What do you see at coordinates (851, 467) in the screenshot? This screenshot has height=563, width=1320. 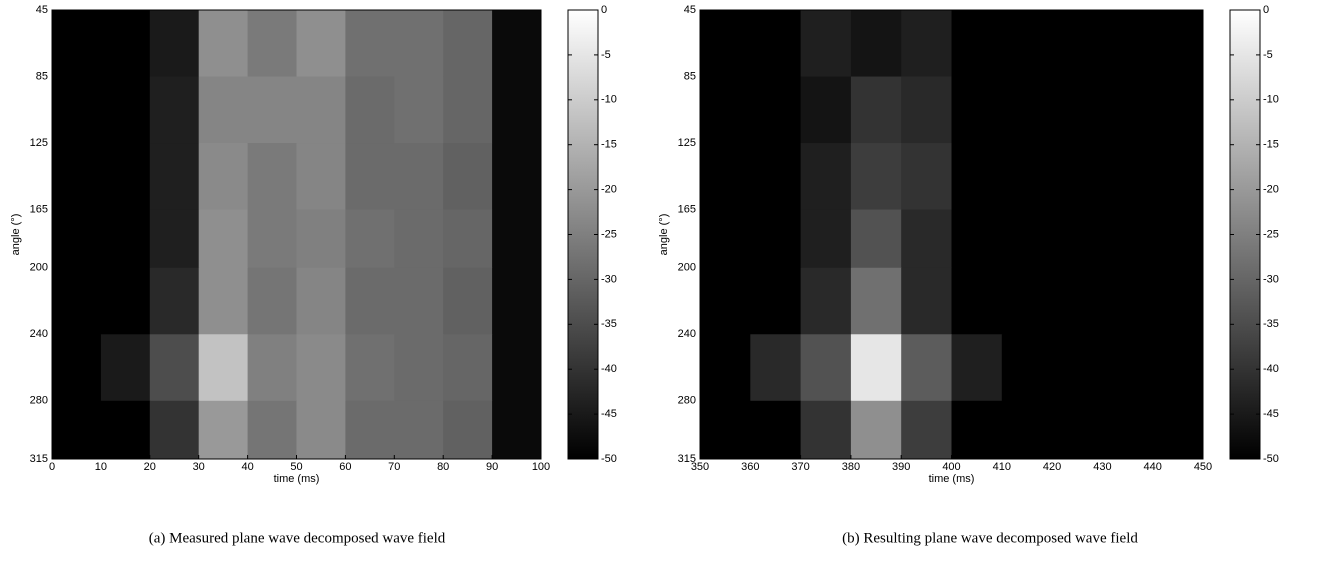 I see `x-tick-label: 380` at bounding box center [851, 467].